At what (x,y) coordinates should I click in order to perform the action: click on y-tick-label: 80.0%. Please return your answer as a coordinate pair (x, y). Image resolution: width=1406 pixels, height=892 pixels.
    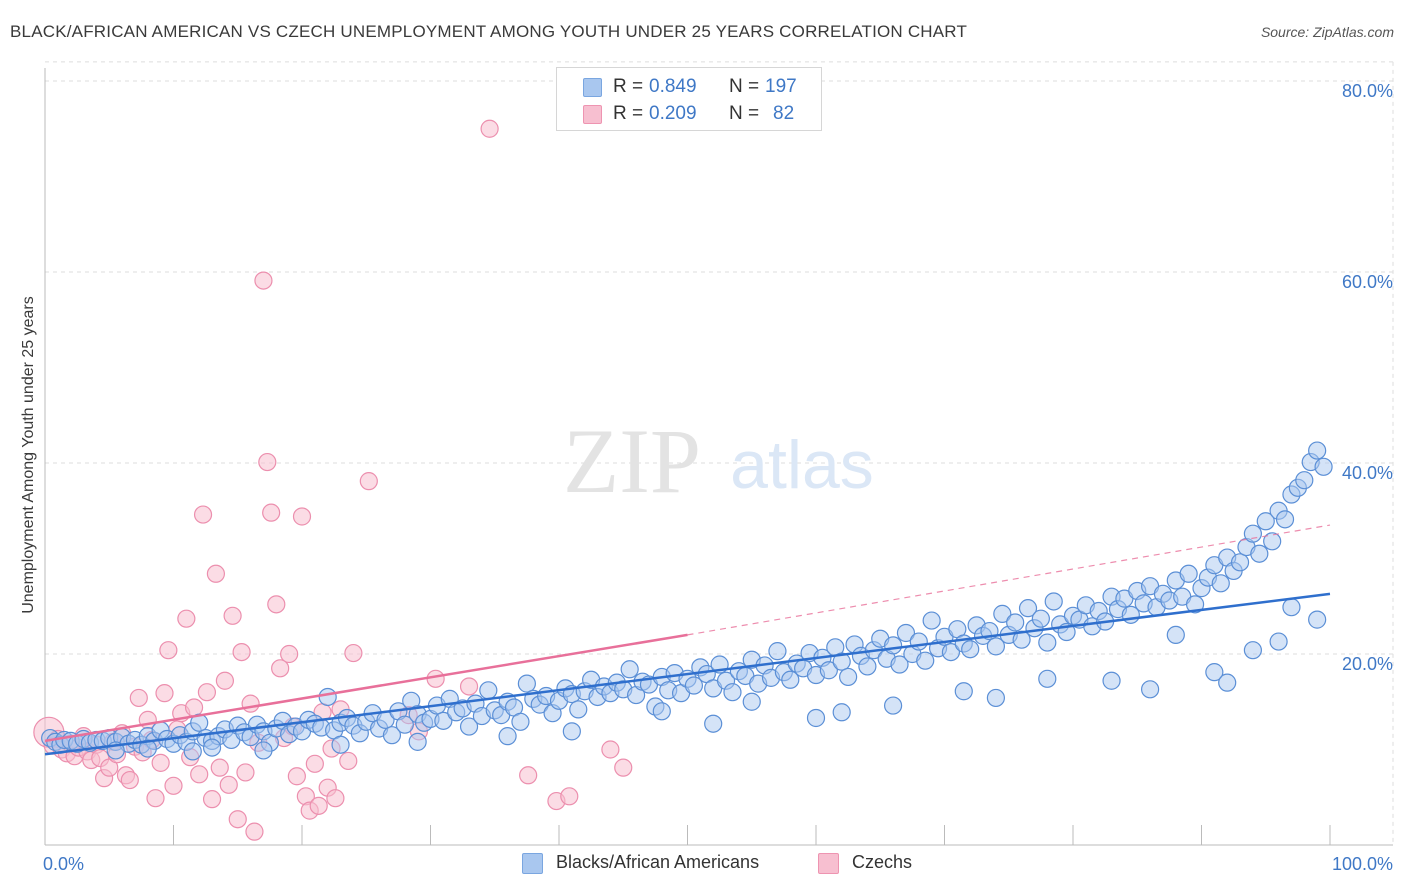
    Looking at the image, I should click on (1367, 91).